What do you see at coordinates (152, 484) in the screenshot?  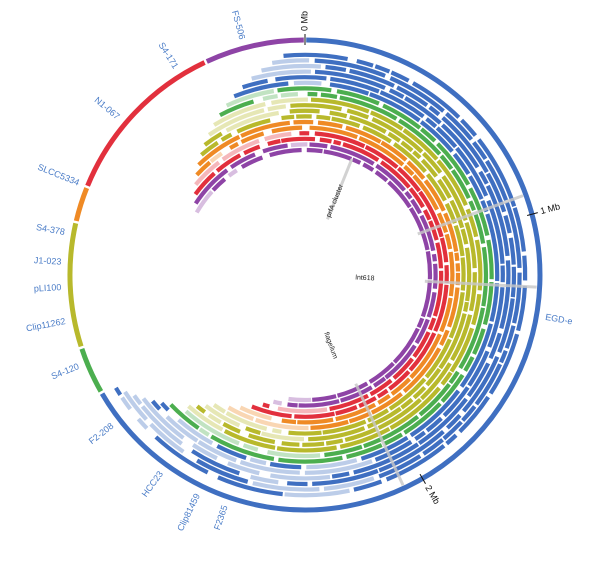 I see `genome-label: HCC23` at bounding box center [152, 484].